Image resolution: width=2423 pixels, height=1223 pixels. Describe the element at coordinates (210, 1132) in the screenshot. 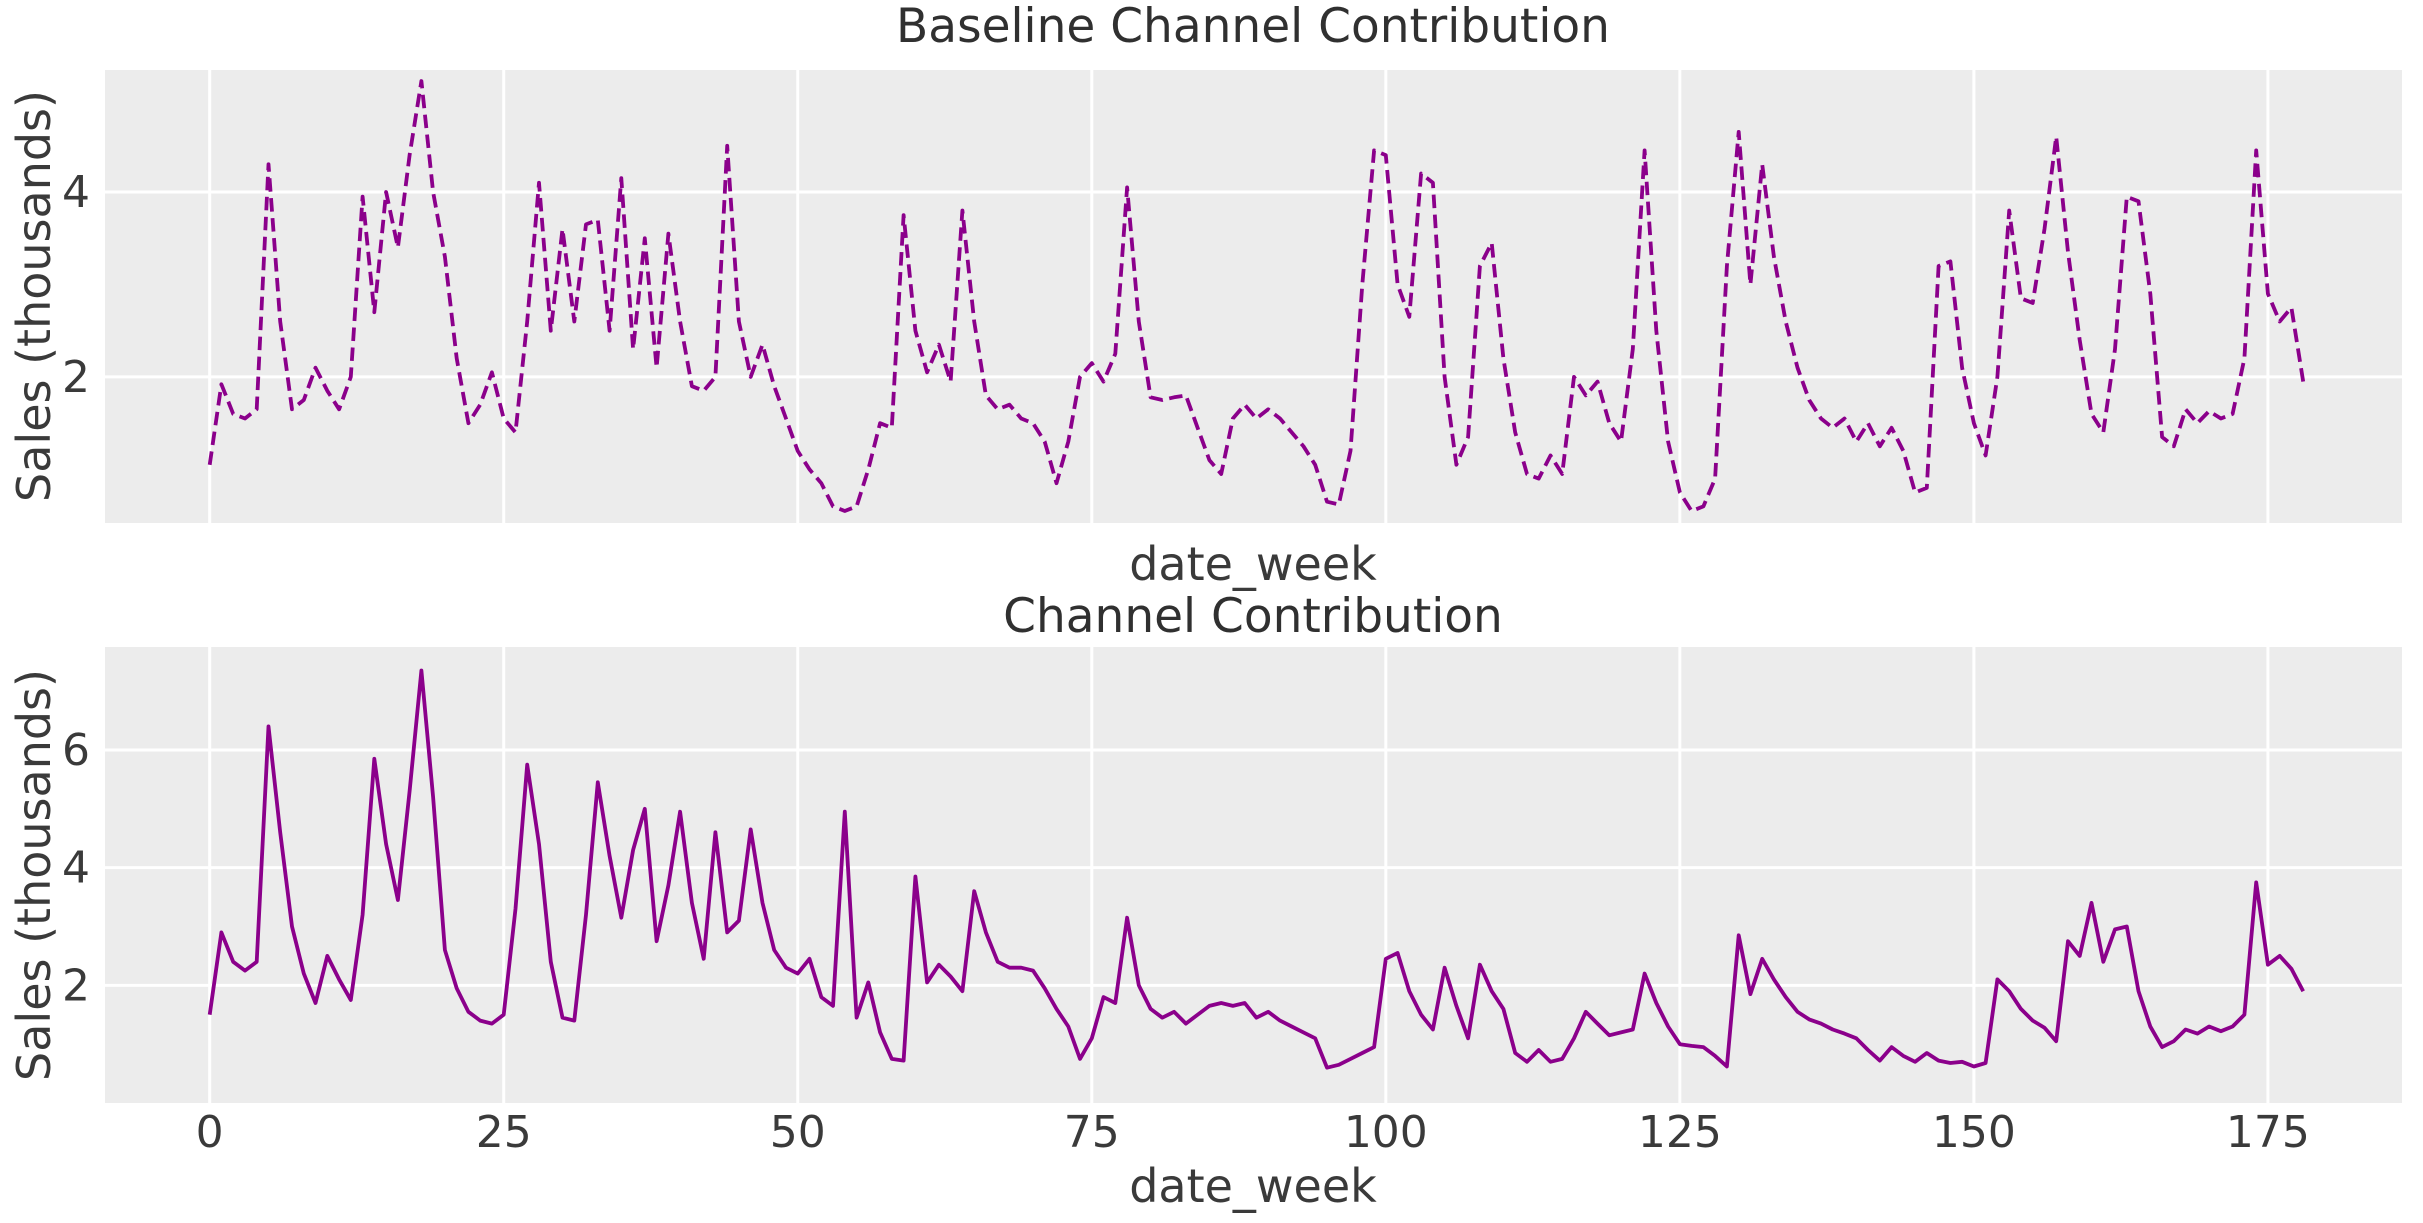

I see `x-tick-label: 0` at that location.